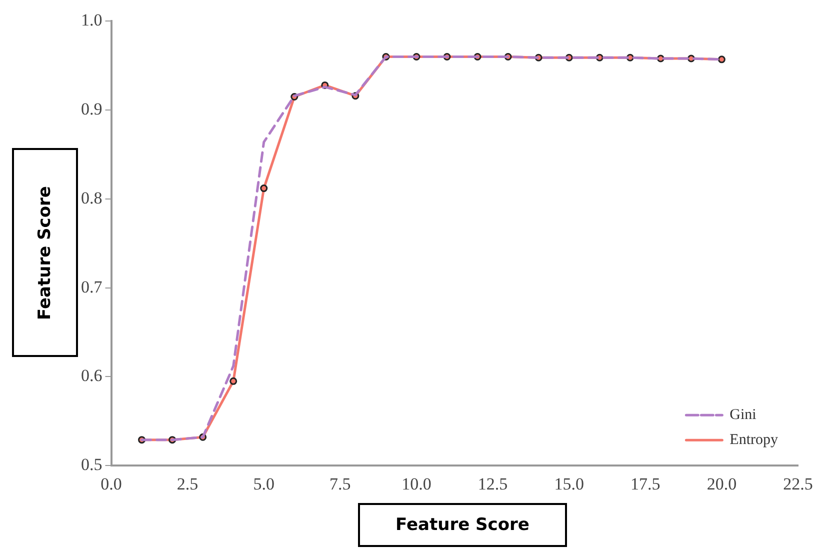 Image resolution: width=822 pixels, height=552 pixels. I want to click on y-tick-label: 0.8, so click(91, 198).